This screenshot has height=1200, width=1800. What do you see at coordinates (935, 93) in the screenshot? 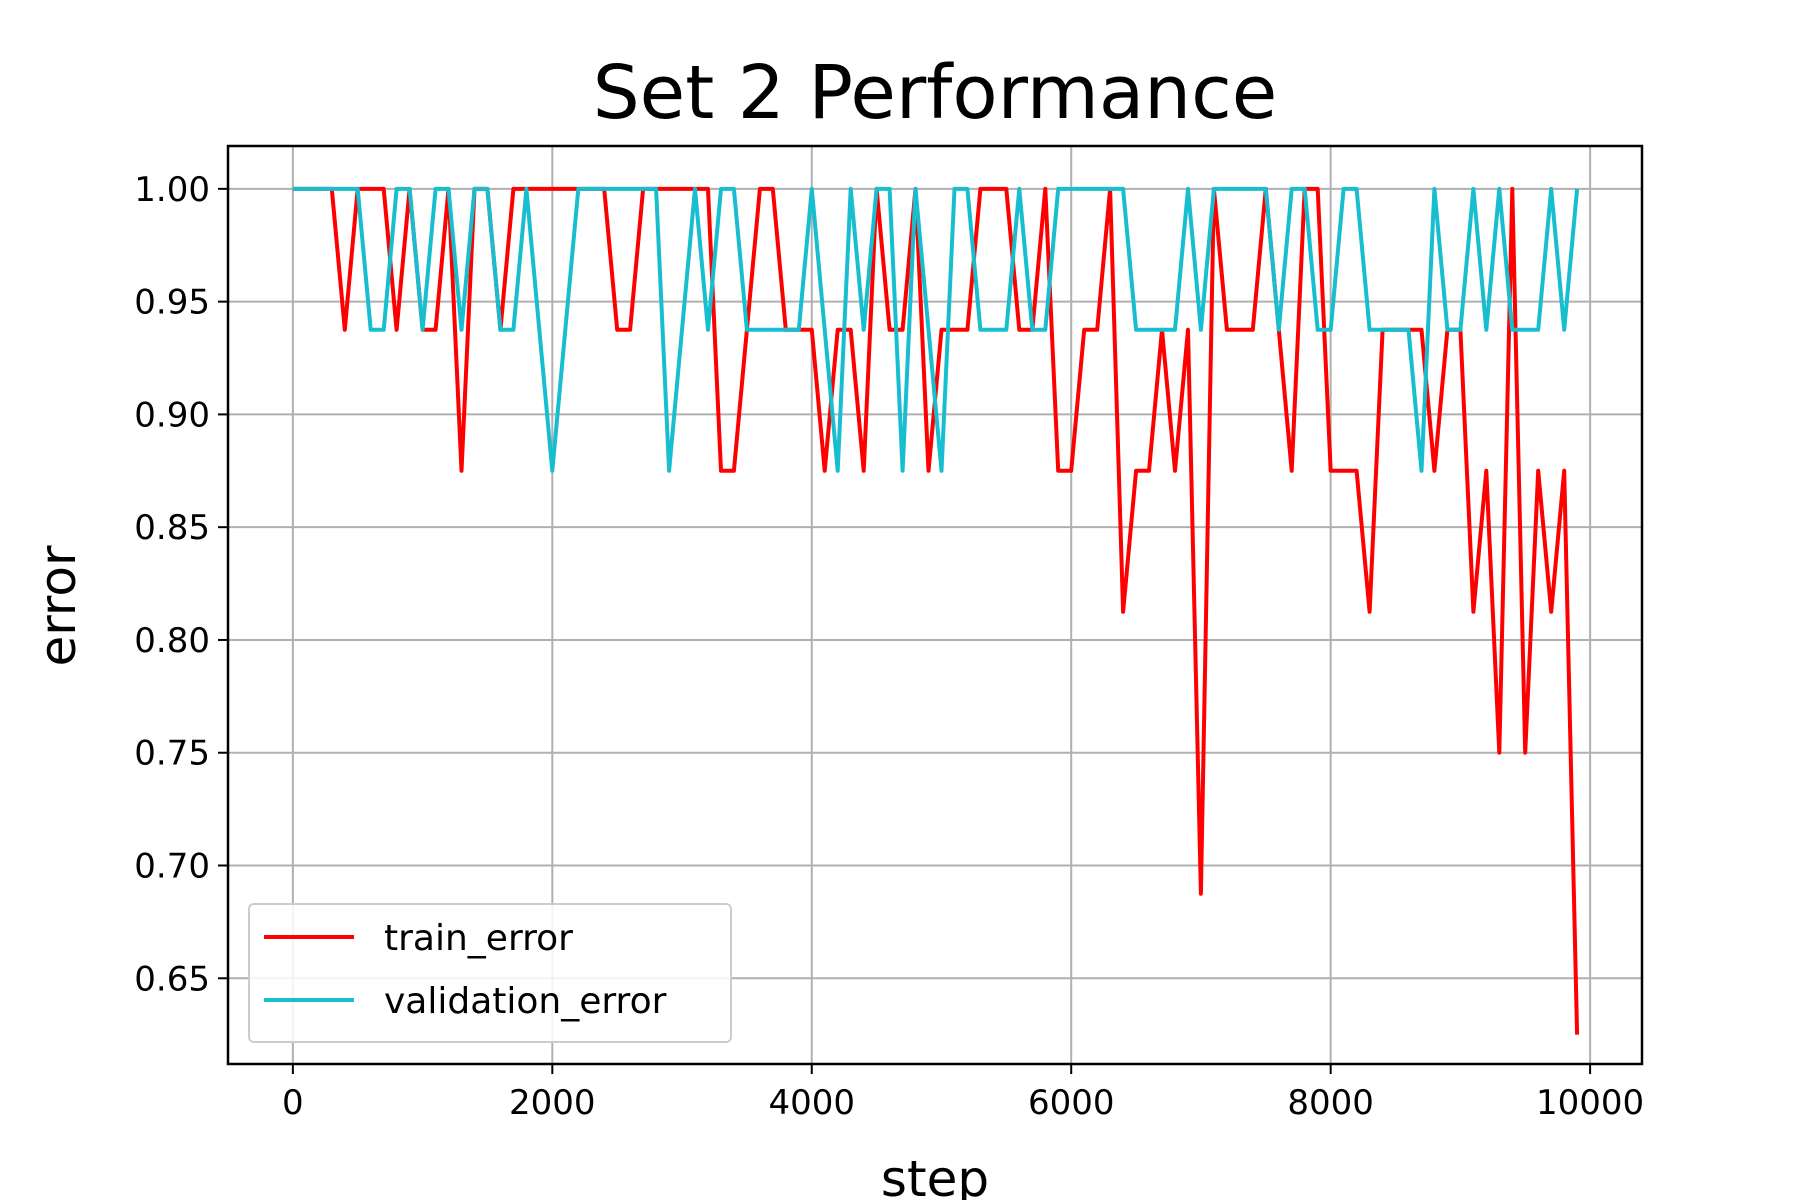
I see `chart-title: Set 2 Performance` at bounding box center [935, 93].